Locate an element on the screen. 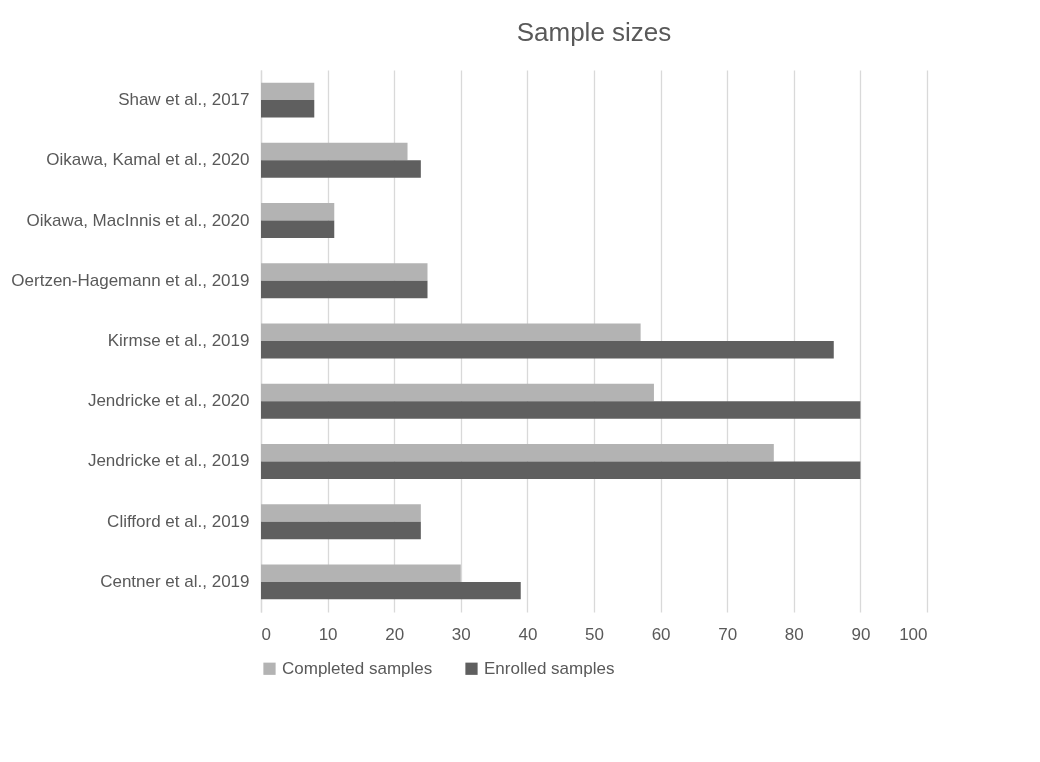 This screenshot has width=1040, height=762. x-tick-label: 30 is located at coordinates (461, 634).